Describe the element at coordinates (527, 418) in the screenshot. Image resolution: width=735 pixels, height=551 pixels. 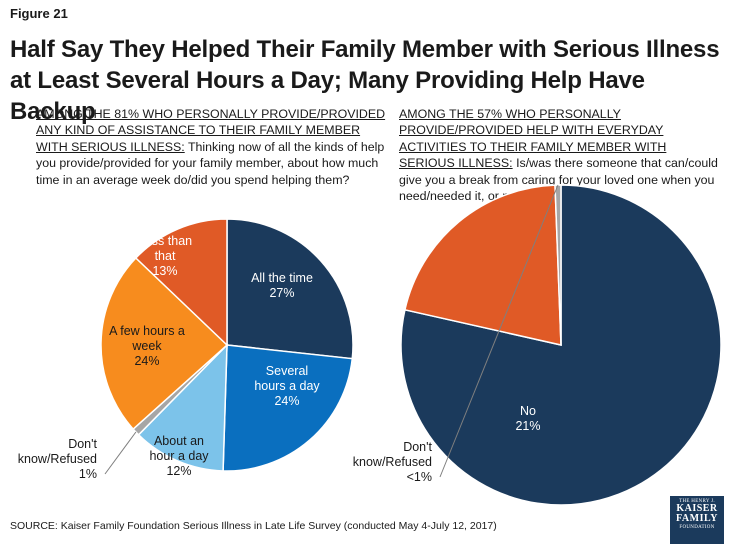
I see `pie2-slice-label-1: No 21%` at that location.